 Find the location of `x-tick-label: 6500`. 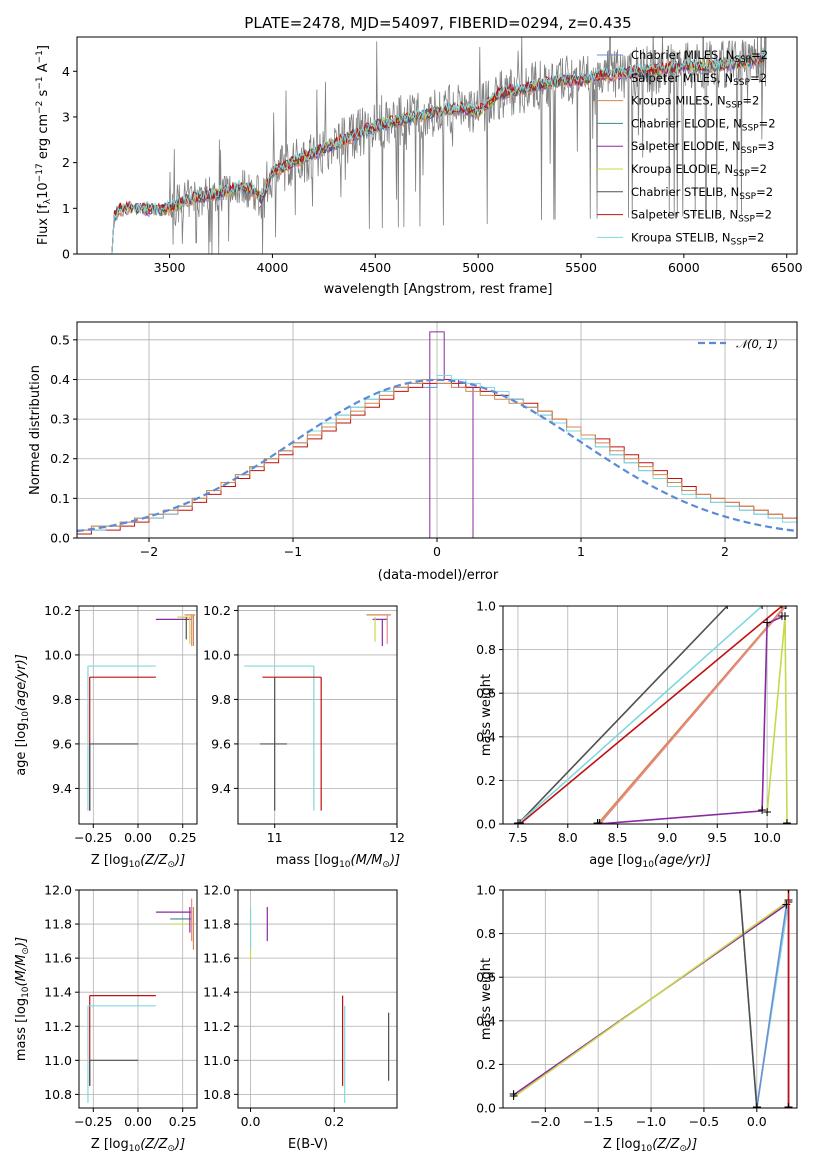

x-tick-label: 6500 is located at coordinates (787, 267).